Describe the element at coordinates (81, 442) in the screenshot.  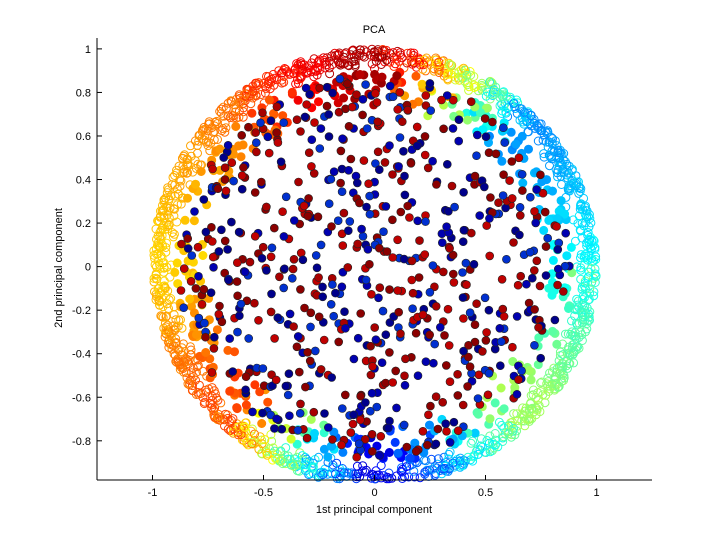
I see `y-tick-label: -0.8` at that location.